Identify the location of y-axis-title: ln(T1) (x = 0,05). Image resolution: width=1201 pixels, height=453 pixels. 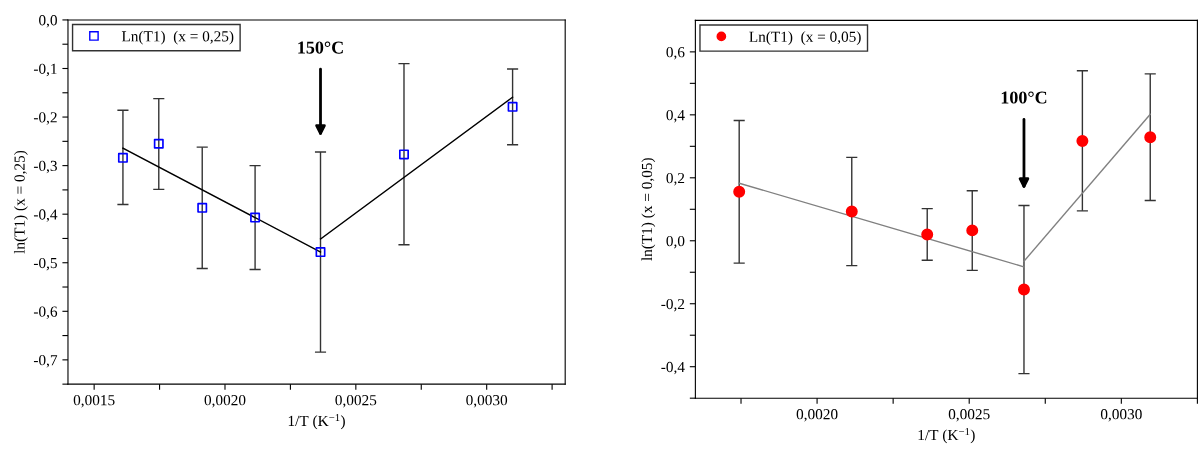
(648, 209).